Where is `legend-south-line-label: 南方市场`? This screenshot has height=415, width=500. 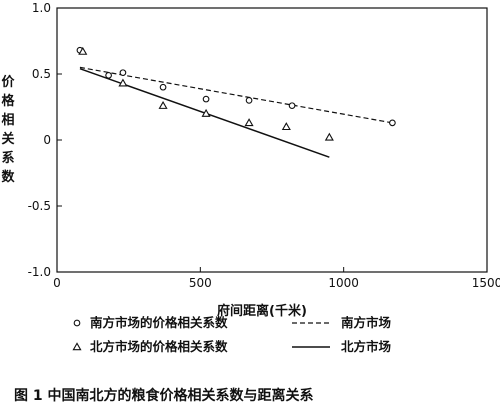 legend-south-line-label: 南方市场 is located at coordinates (366, 322).